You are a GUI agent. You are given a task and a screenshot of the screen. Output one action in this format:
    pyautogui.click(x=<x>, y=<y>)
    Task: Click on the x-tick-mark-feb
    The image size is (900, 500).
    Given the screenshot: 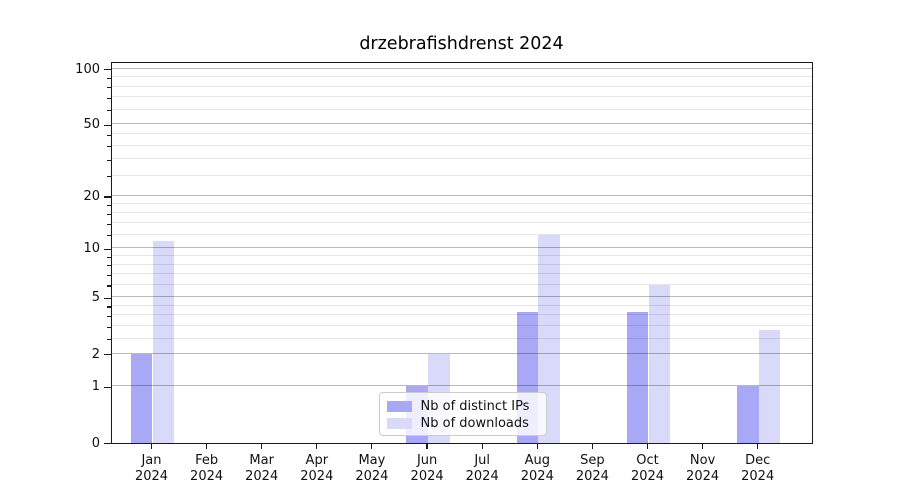 What is the action you would take?
    pyautogui.click(x=207, y=446)
    